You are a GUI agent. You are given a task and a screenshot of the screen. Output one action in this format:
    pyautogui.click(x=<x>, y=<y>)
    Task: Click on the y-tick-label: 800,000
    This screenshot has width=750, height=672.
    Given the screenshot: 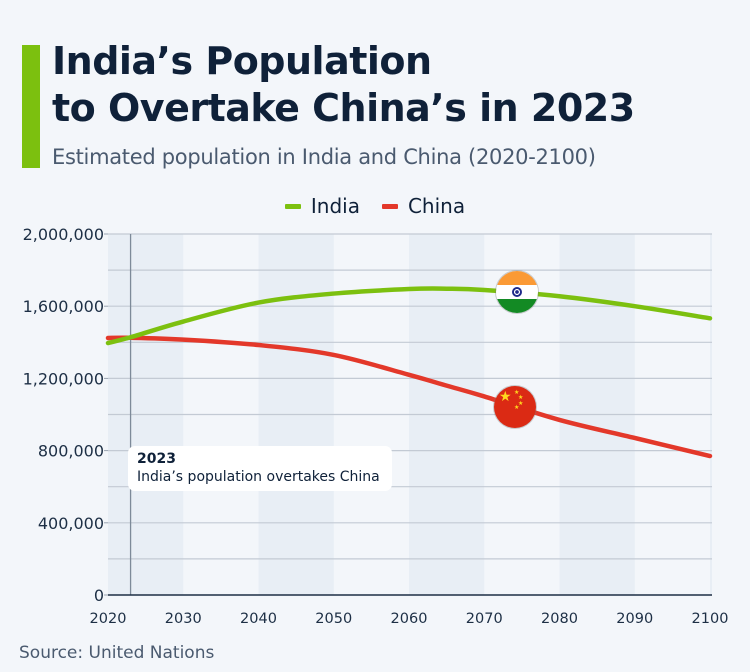 What is the action you would take?
    pyautogui.click(x=71, y=451)
    